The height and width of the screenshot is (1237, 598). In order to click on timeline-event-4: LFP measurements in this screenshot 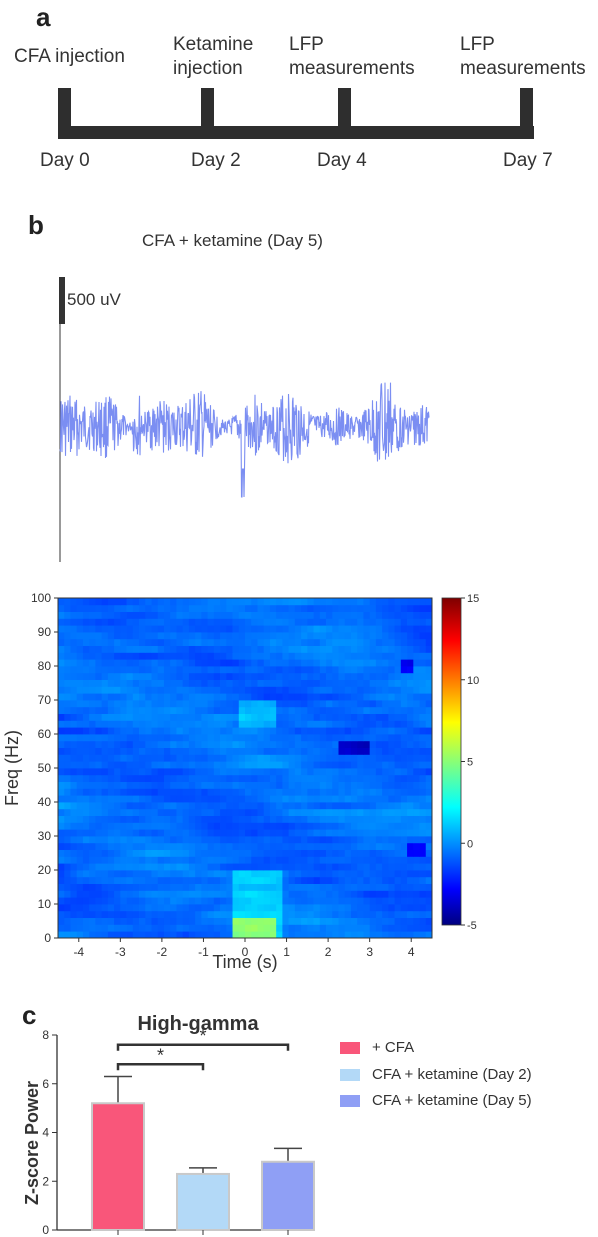, I will do `click(523, 57)`.